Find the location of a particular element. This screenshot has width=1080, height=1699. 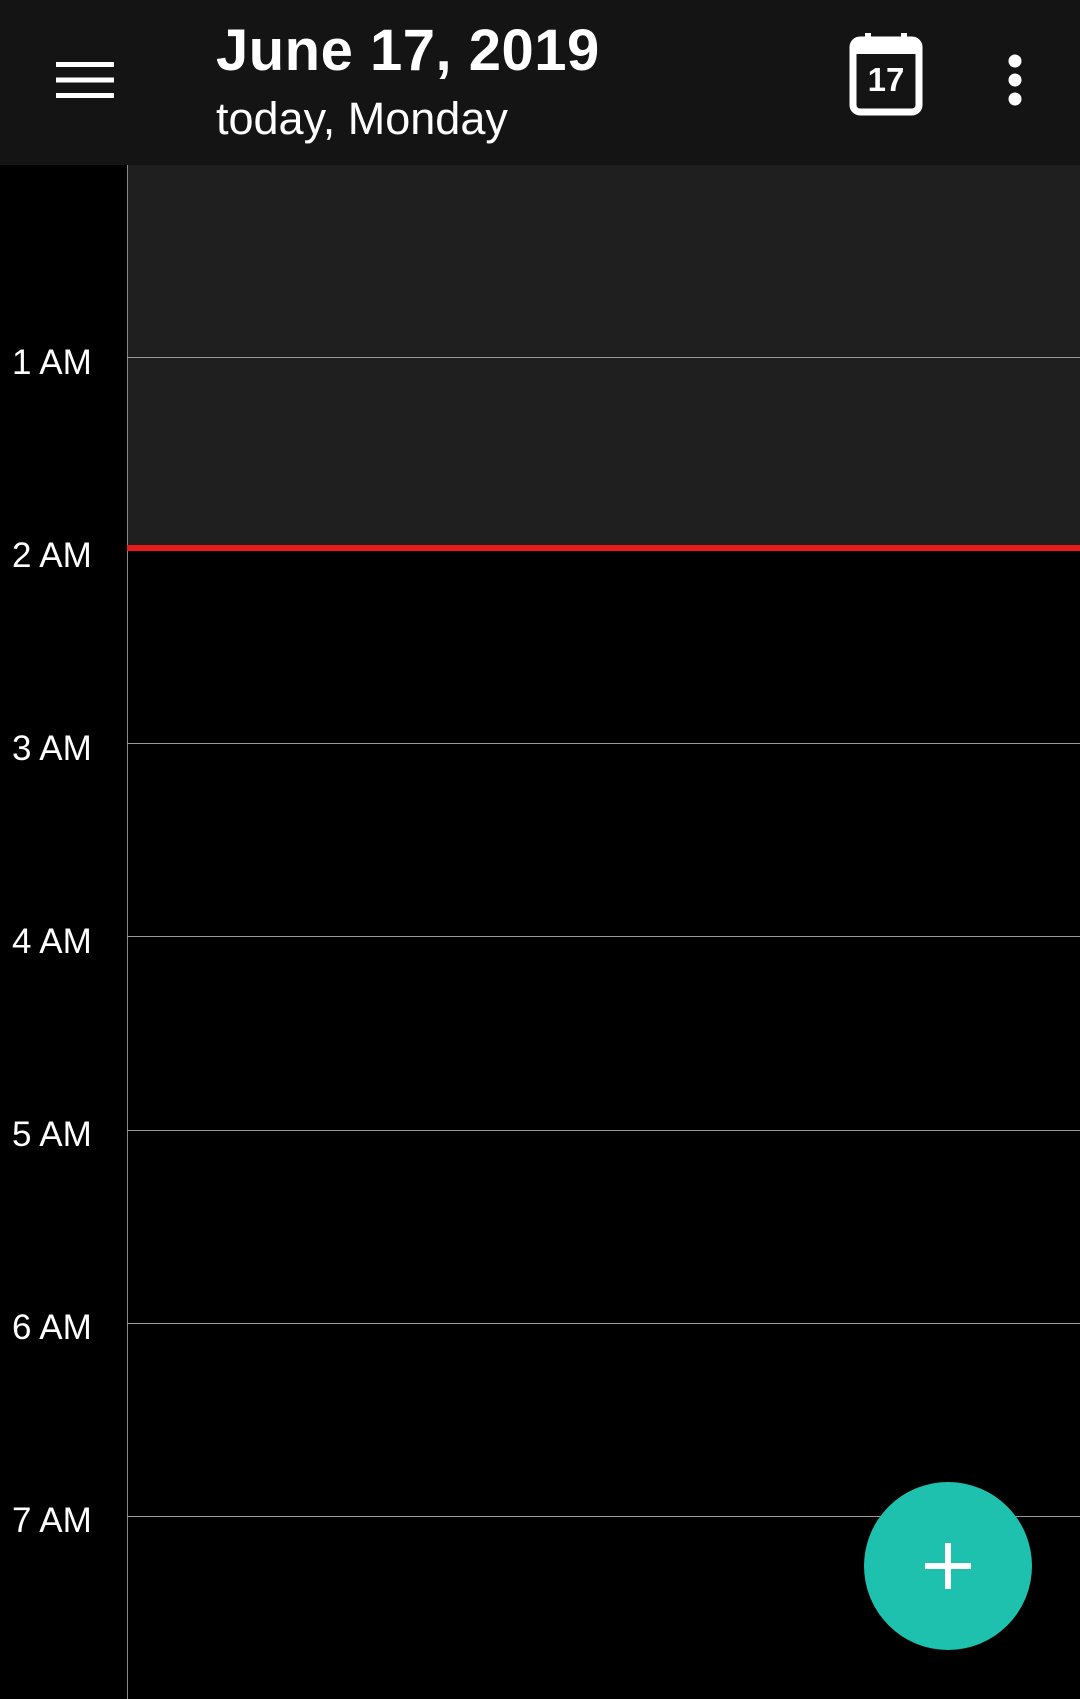

app-bar: June 17, 2019 today, Monday 17 is located at coordinates (540, 82).